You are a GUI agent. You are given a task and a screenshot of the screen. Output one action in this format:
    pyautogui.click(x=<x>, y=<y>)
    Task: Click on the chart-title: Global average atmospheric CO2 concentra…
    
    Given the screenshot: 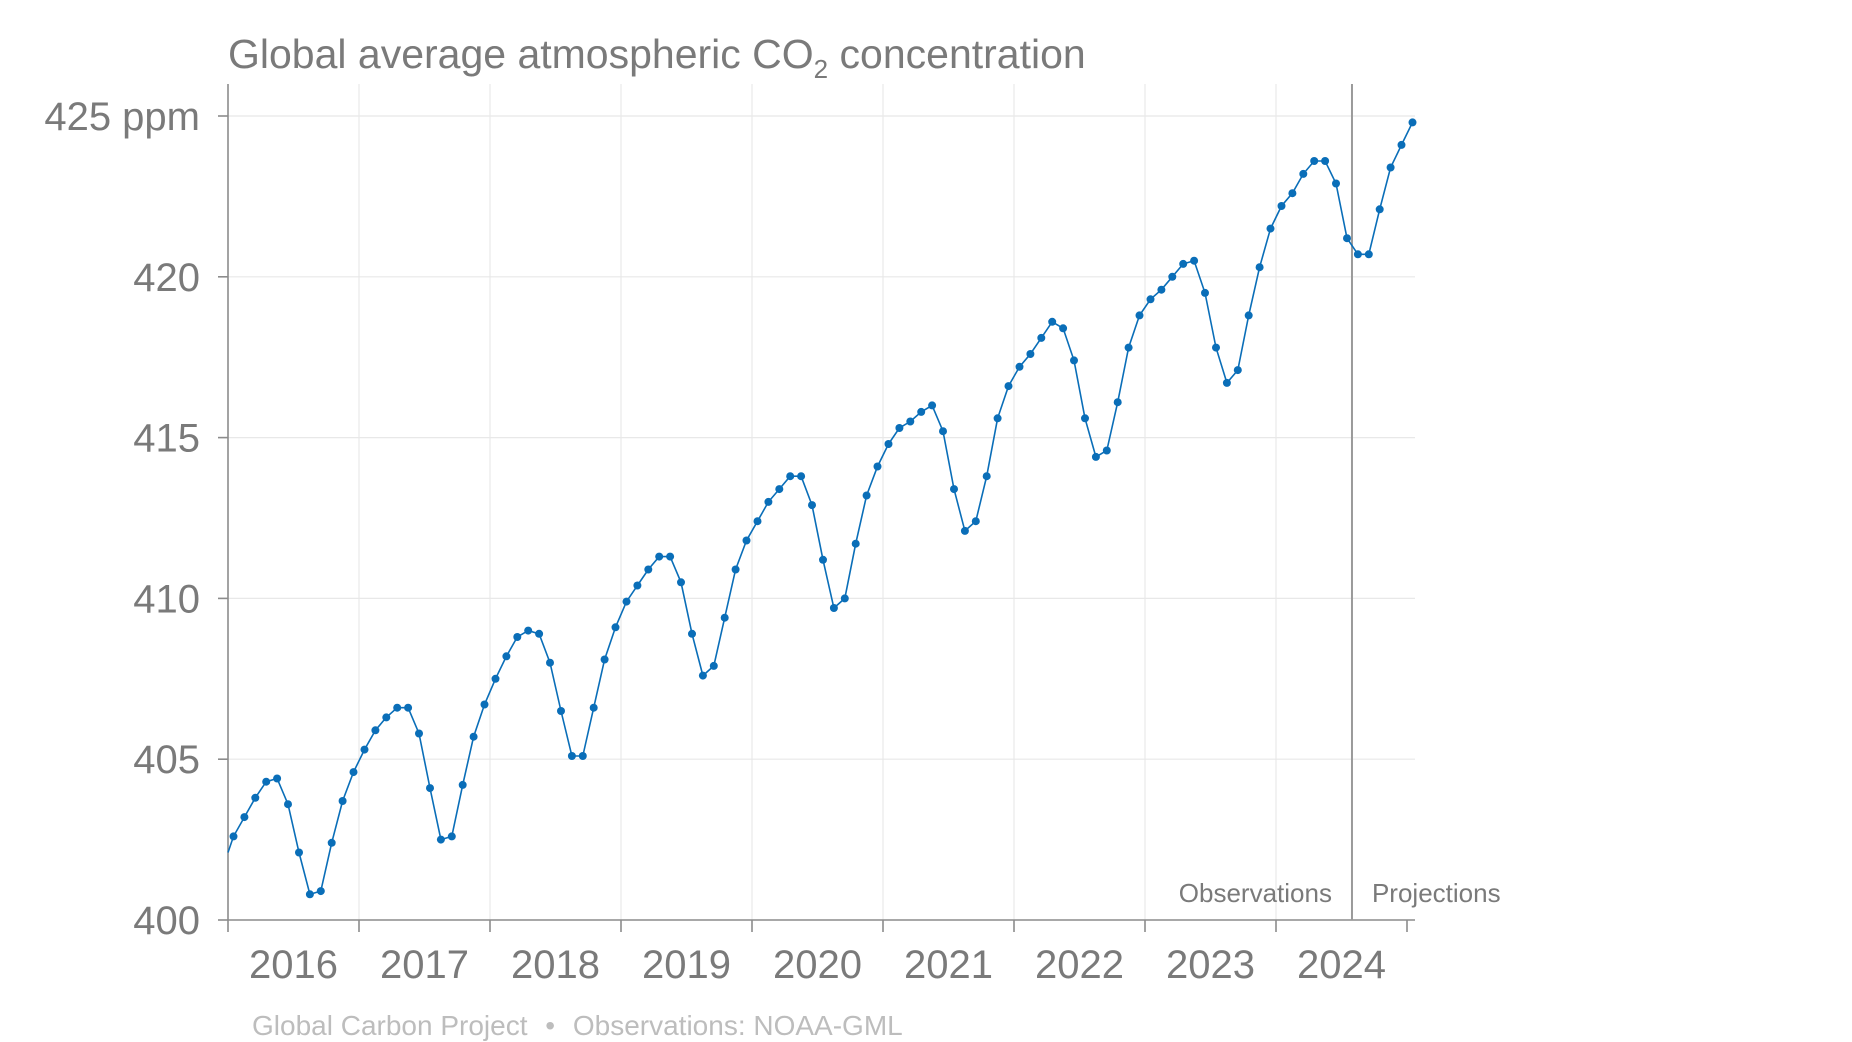 What is the action you would take?
    pyautogui.click(x=657, y=57)
    